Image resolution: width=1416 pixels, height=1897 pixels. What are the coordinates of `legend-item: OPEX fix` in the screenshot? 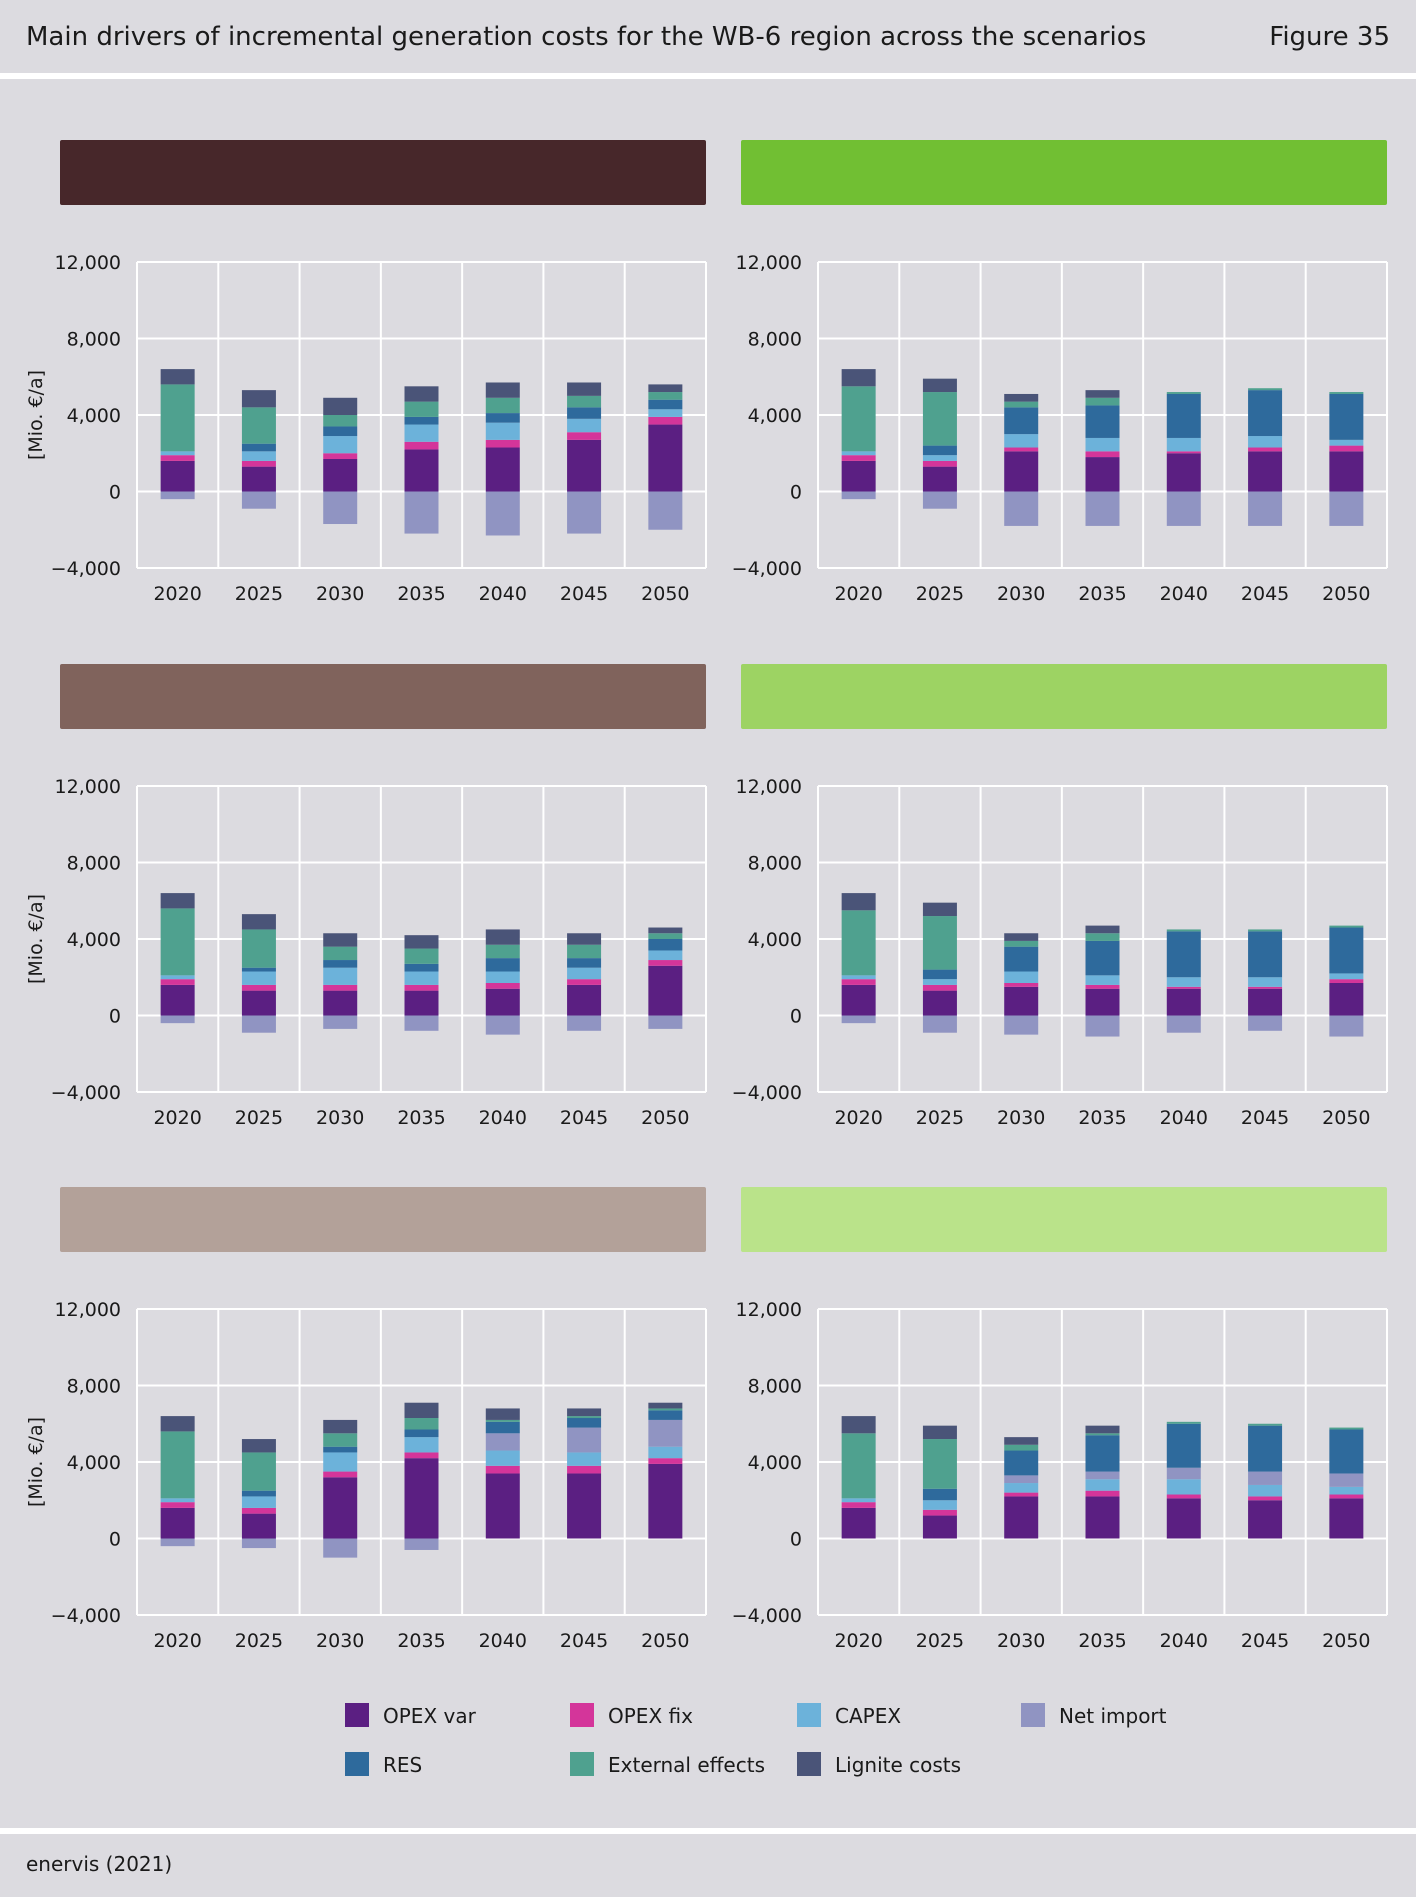 It's located at (631, 1715).